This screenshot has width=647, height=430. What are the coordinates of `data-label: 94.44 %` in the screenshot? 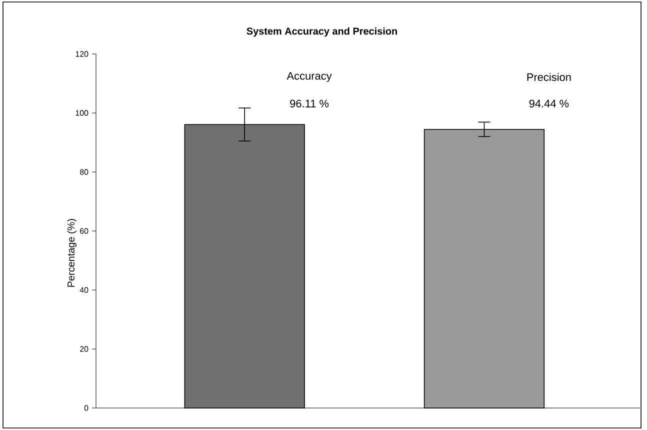 It's located at (549, 104).